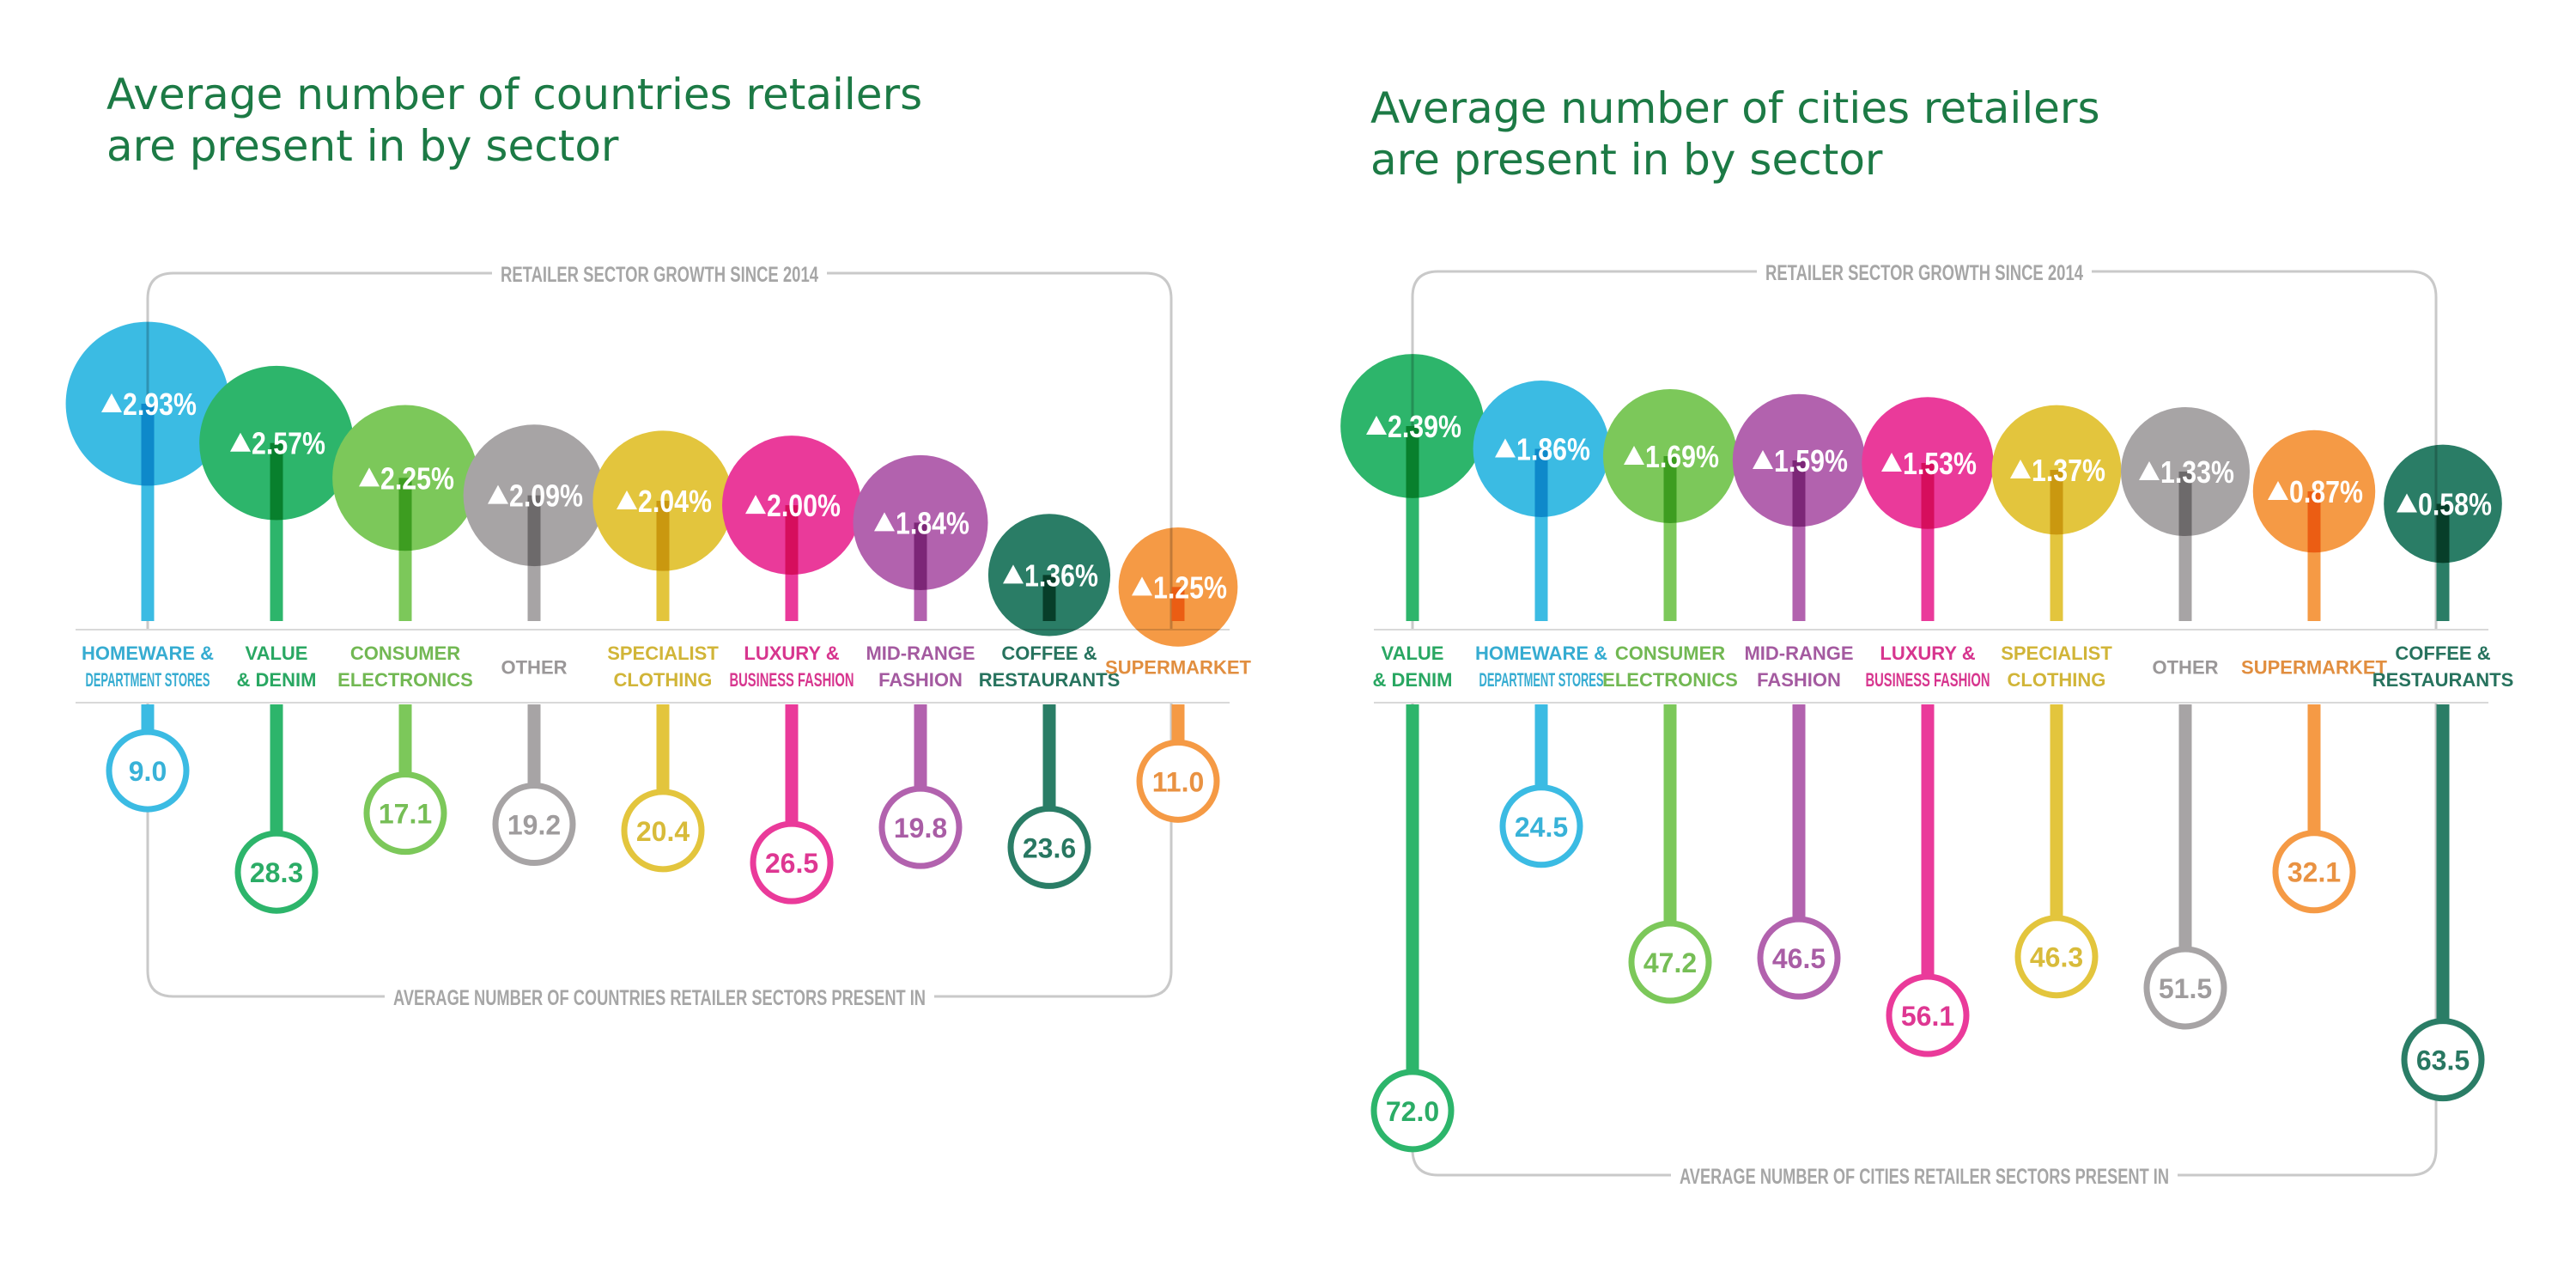  Describe the element at coordinates (1670, 833) in the screenshot. I see `stem-lower-consumer-electronics` at that location.